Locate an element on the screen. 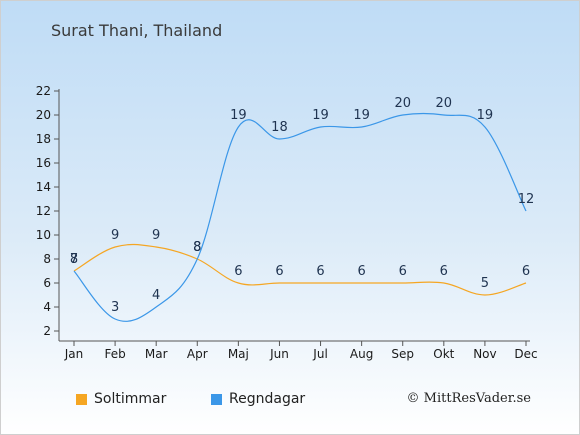 This screenshot has height=435, width=580. x-tick-label: Jan is located at coordinates (74, 354).